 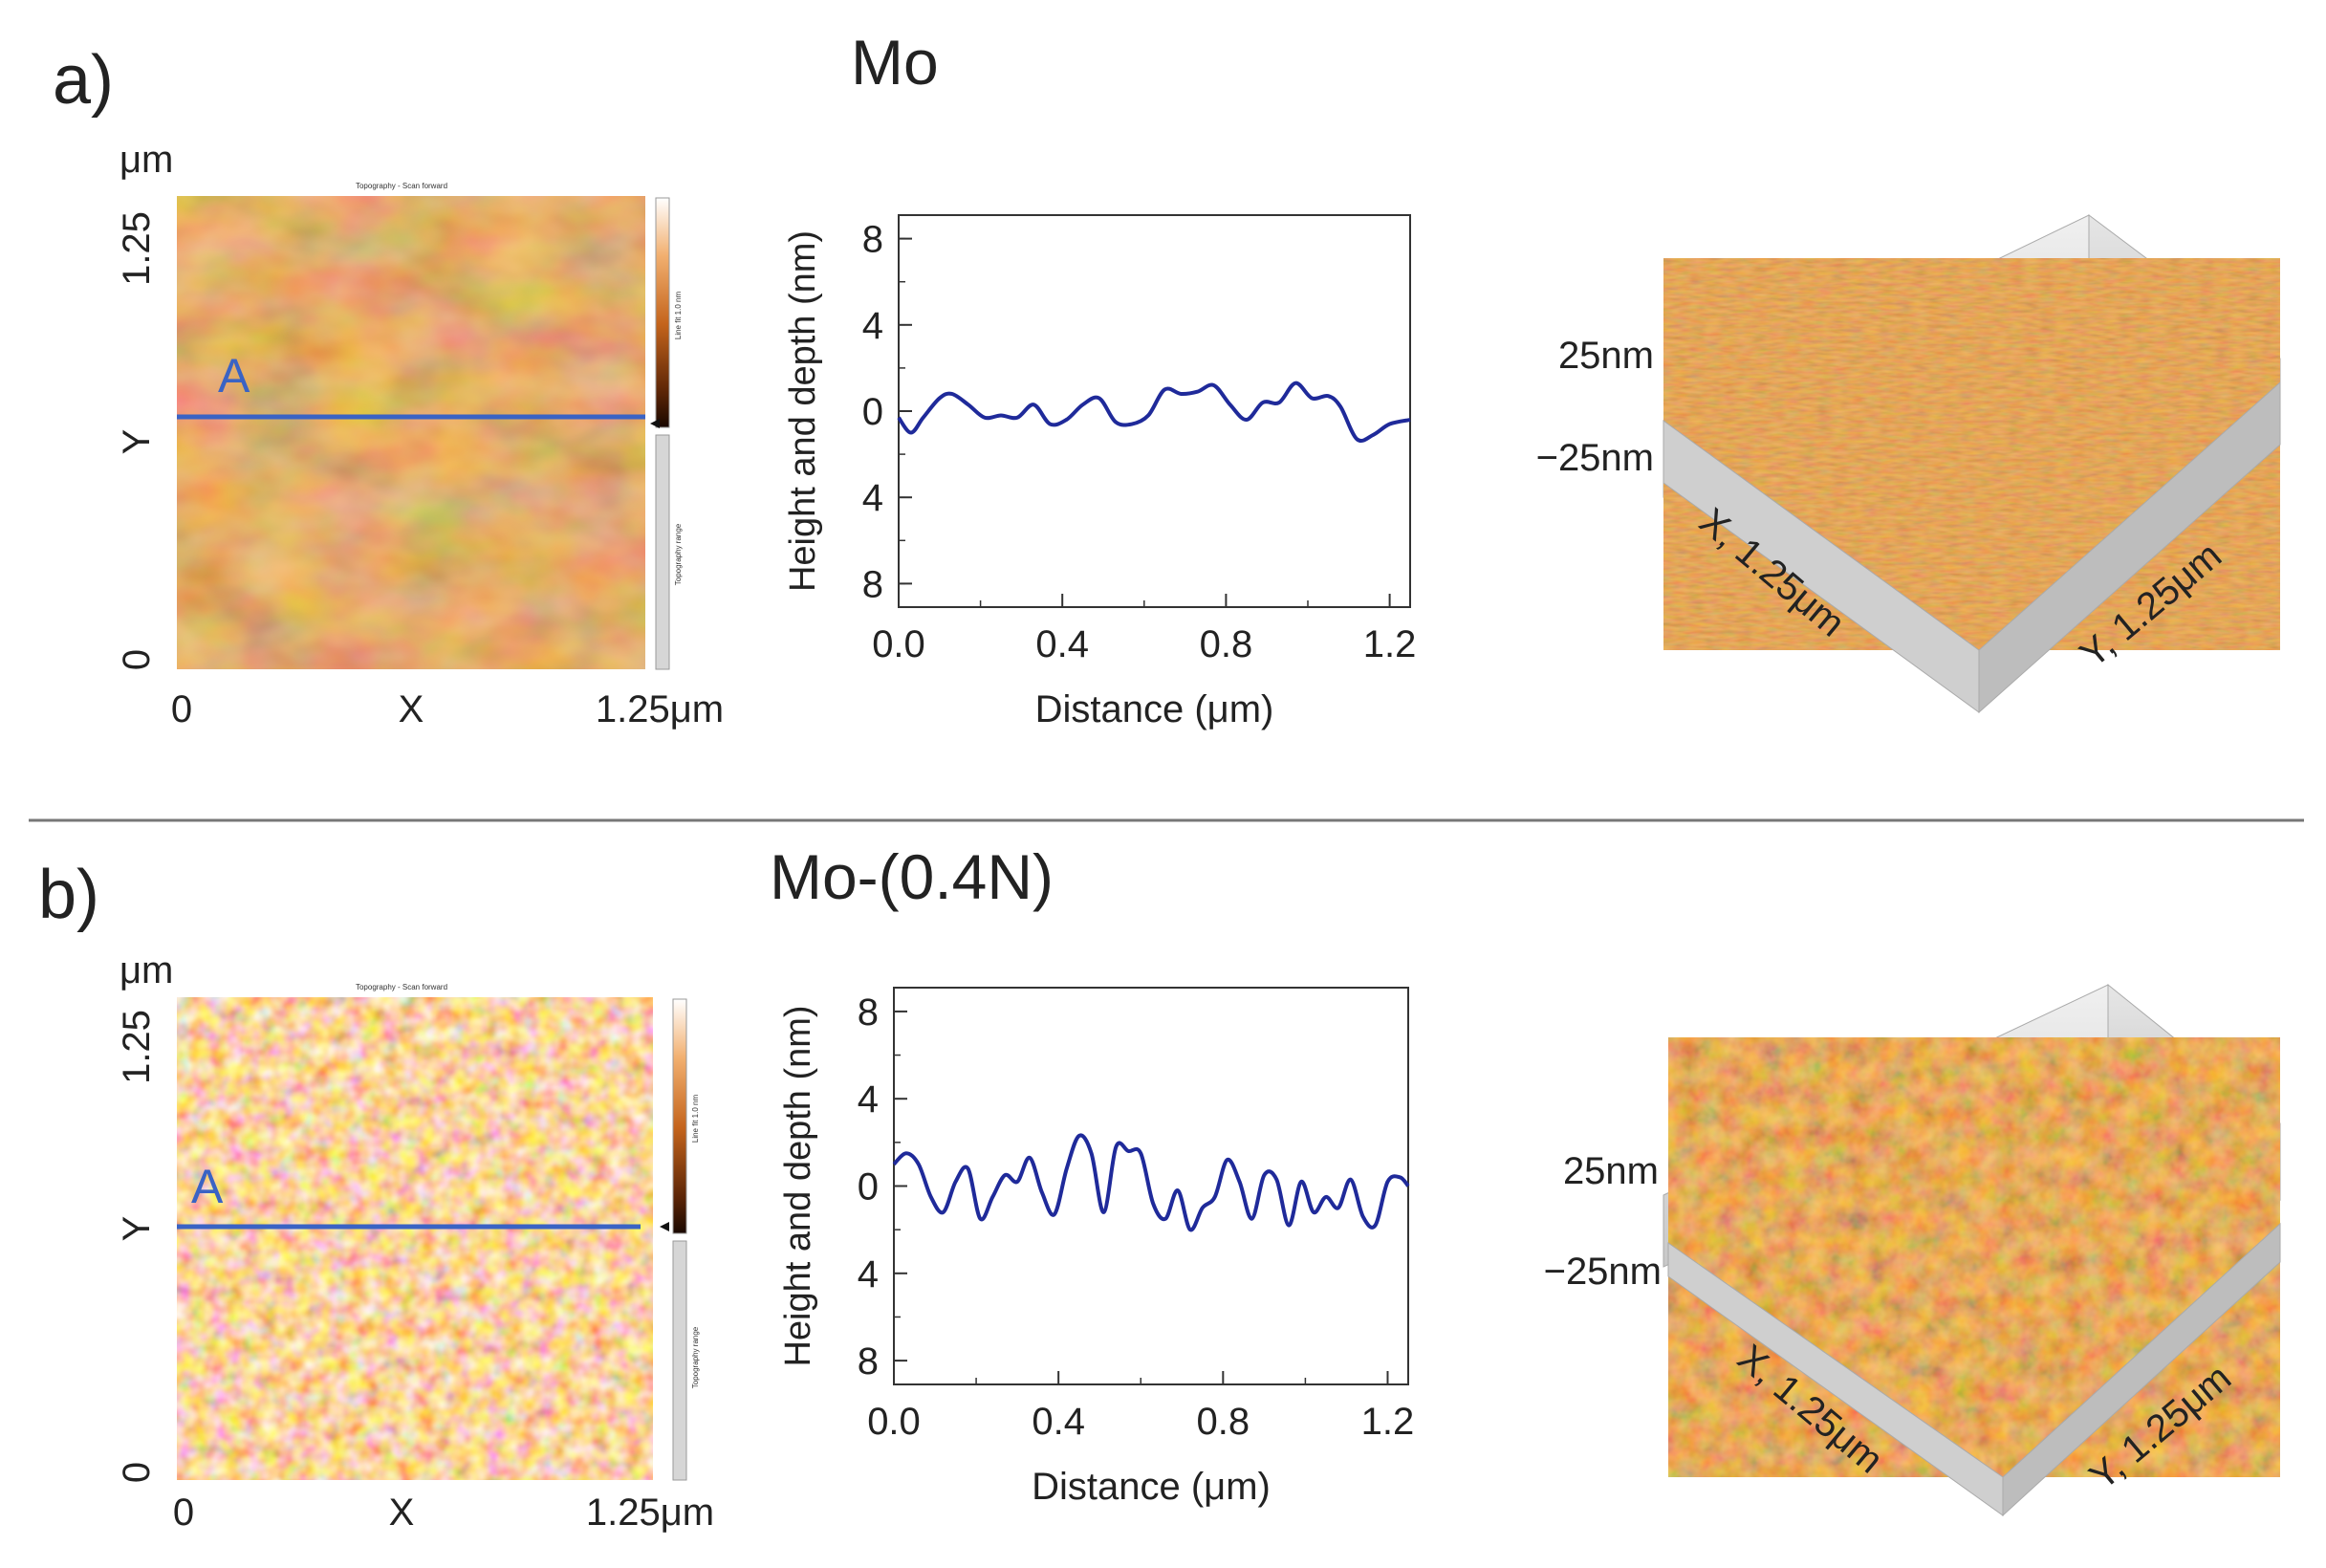 I want to click on surface-a-z-top: 25nm, so click(x=1606, y=356).